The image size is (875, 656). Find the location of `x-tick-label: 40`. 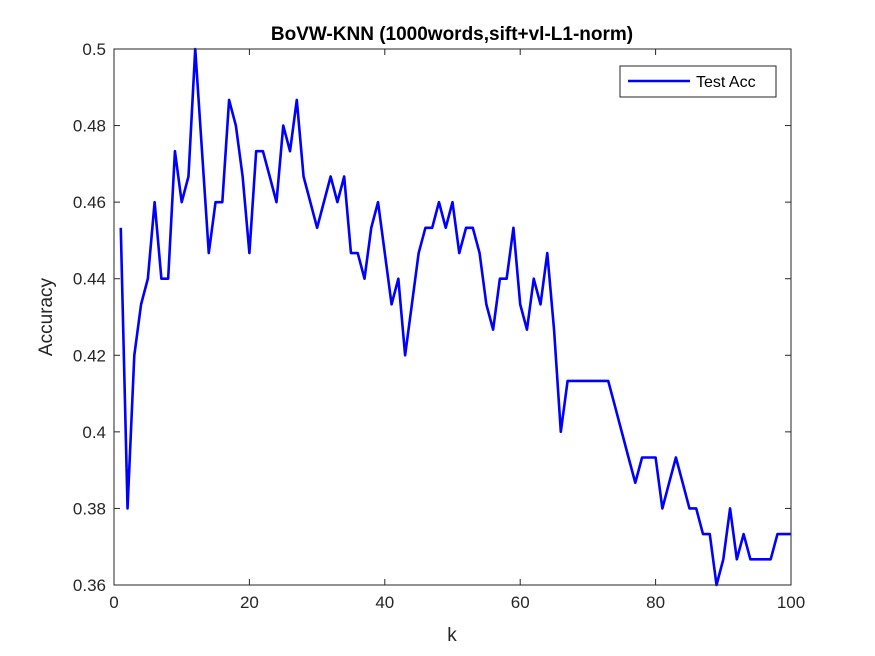

x-tick-label: 40 is located at coordinates (384, 602).